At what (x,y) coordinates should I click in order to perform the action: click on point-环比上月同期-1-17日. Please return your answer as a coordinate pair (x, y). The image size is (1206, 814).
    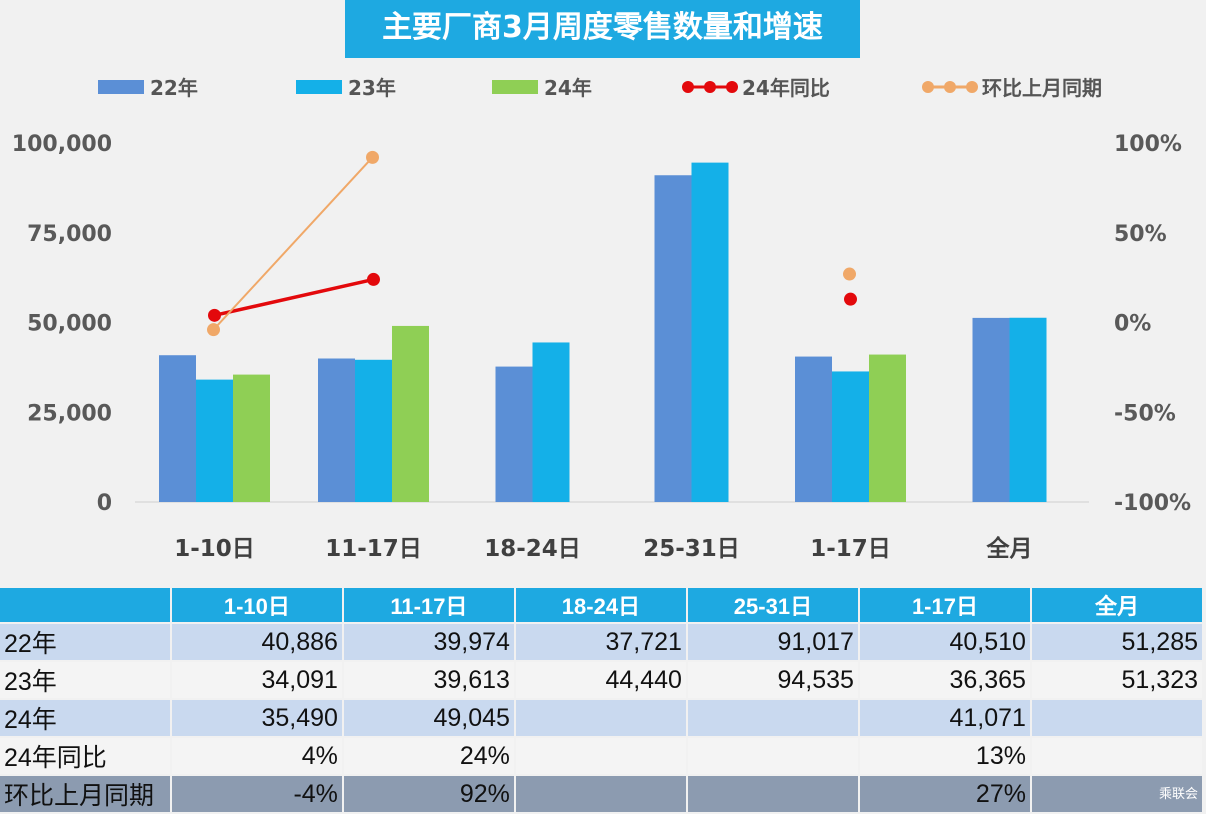
    Looking at the image, I should click on (849, 274).